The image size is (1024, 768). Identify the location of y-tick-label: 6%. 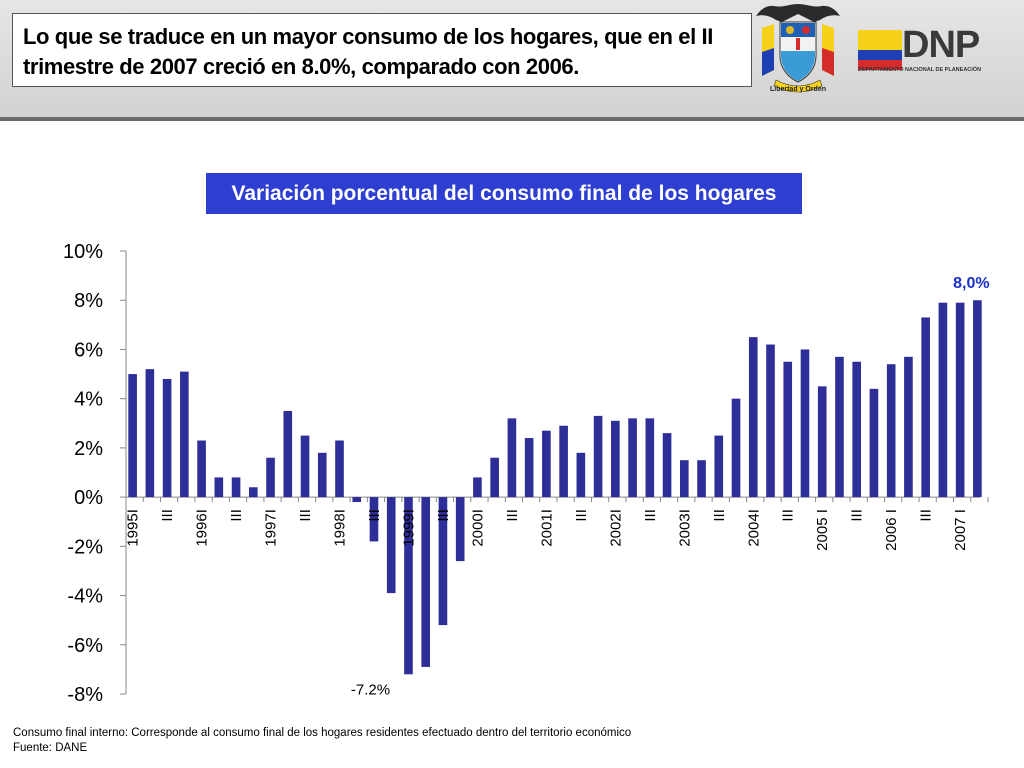
(88, 350).